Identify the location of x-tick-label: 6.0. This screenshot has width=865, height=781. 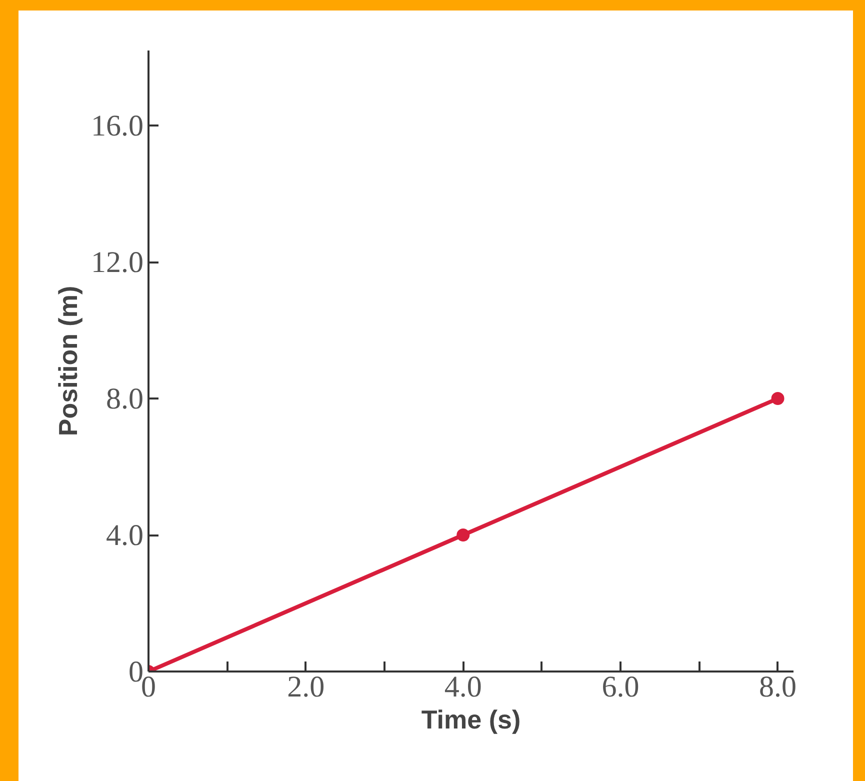
(621, 687).